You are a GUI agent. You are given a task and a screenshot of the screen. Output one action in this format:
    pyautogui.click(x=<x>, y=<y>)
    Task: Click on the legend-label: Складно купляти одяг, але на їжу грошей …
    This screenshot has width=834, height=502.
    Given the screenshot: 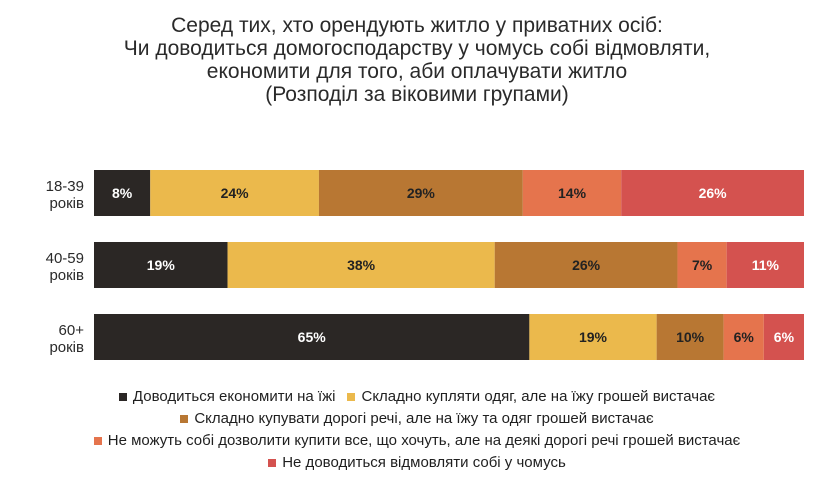 What is the action you would take?
    pyautogui.click(x=538, y=396)
    